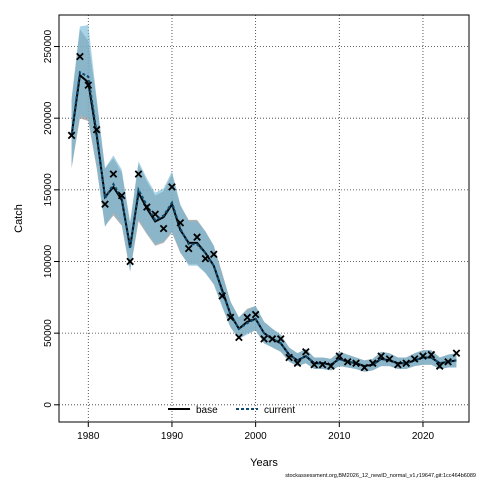 The height and width of the screenshot is (480, 480). Describe the element at coordinates (172, 436) in the screenshot. I see `x-tick-label: 1990` at that location.